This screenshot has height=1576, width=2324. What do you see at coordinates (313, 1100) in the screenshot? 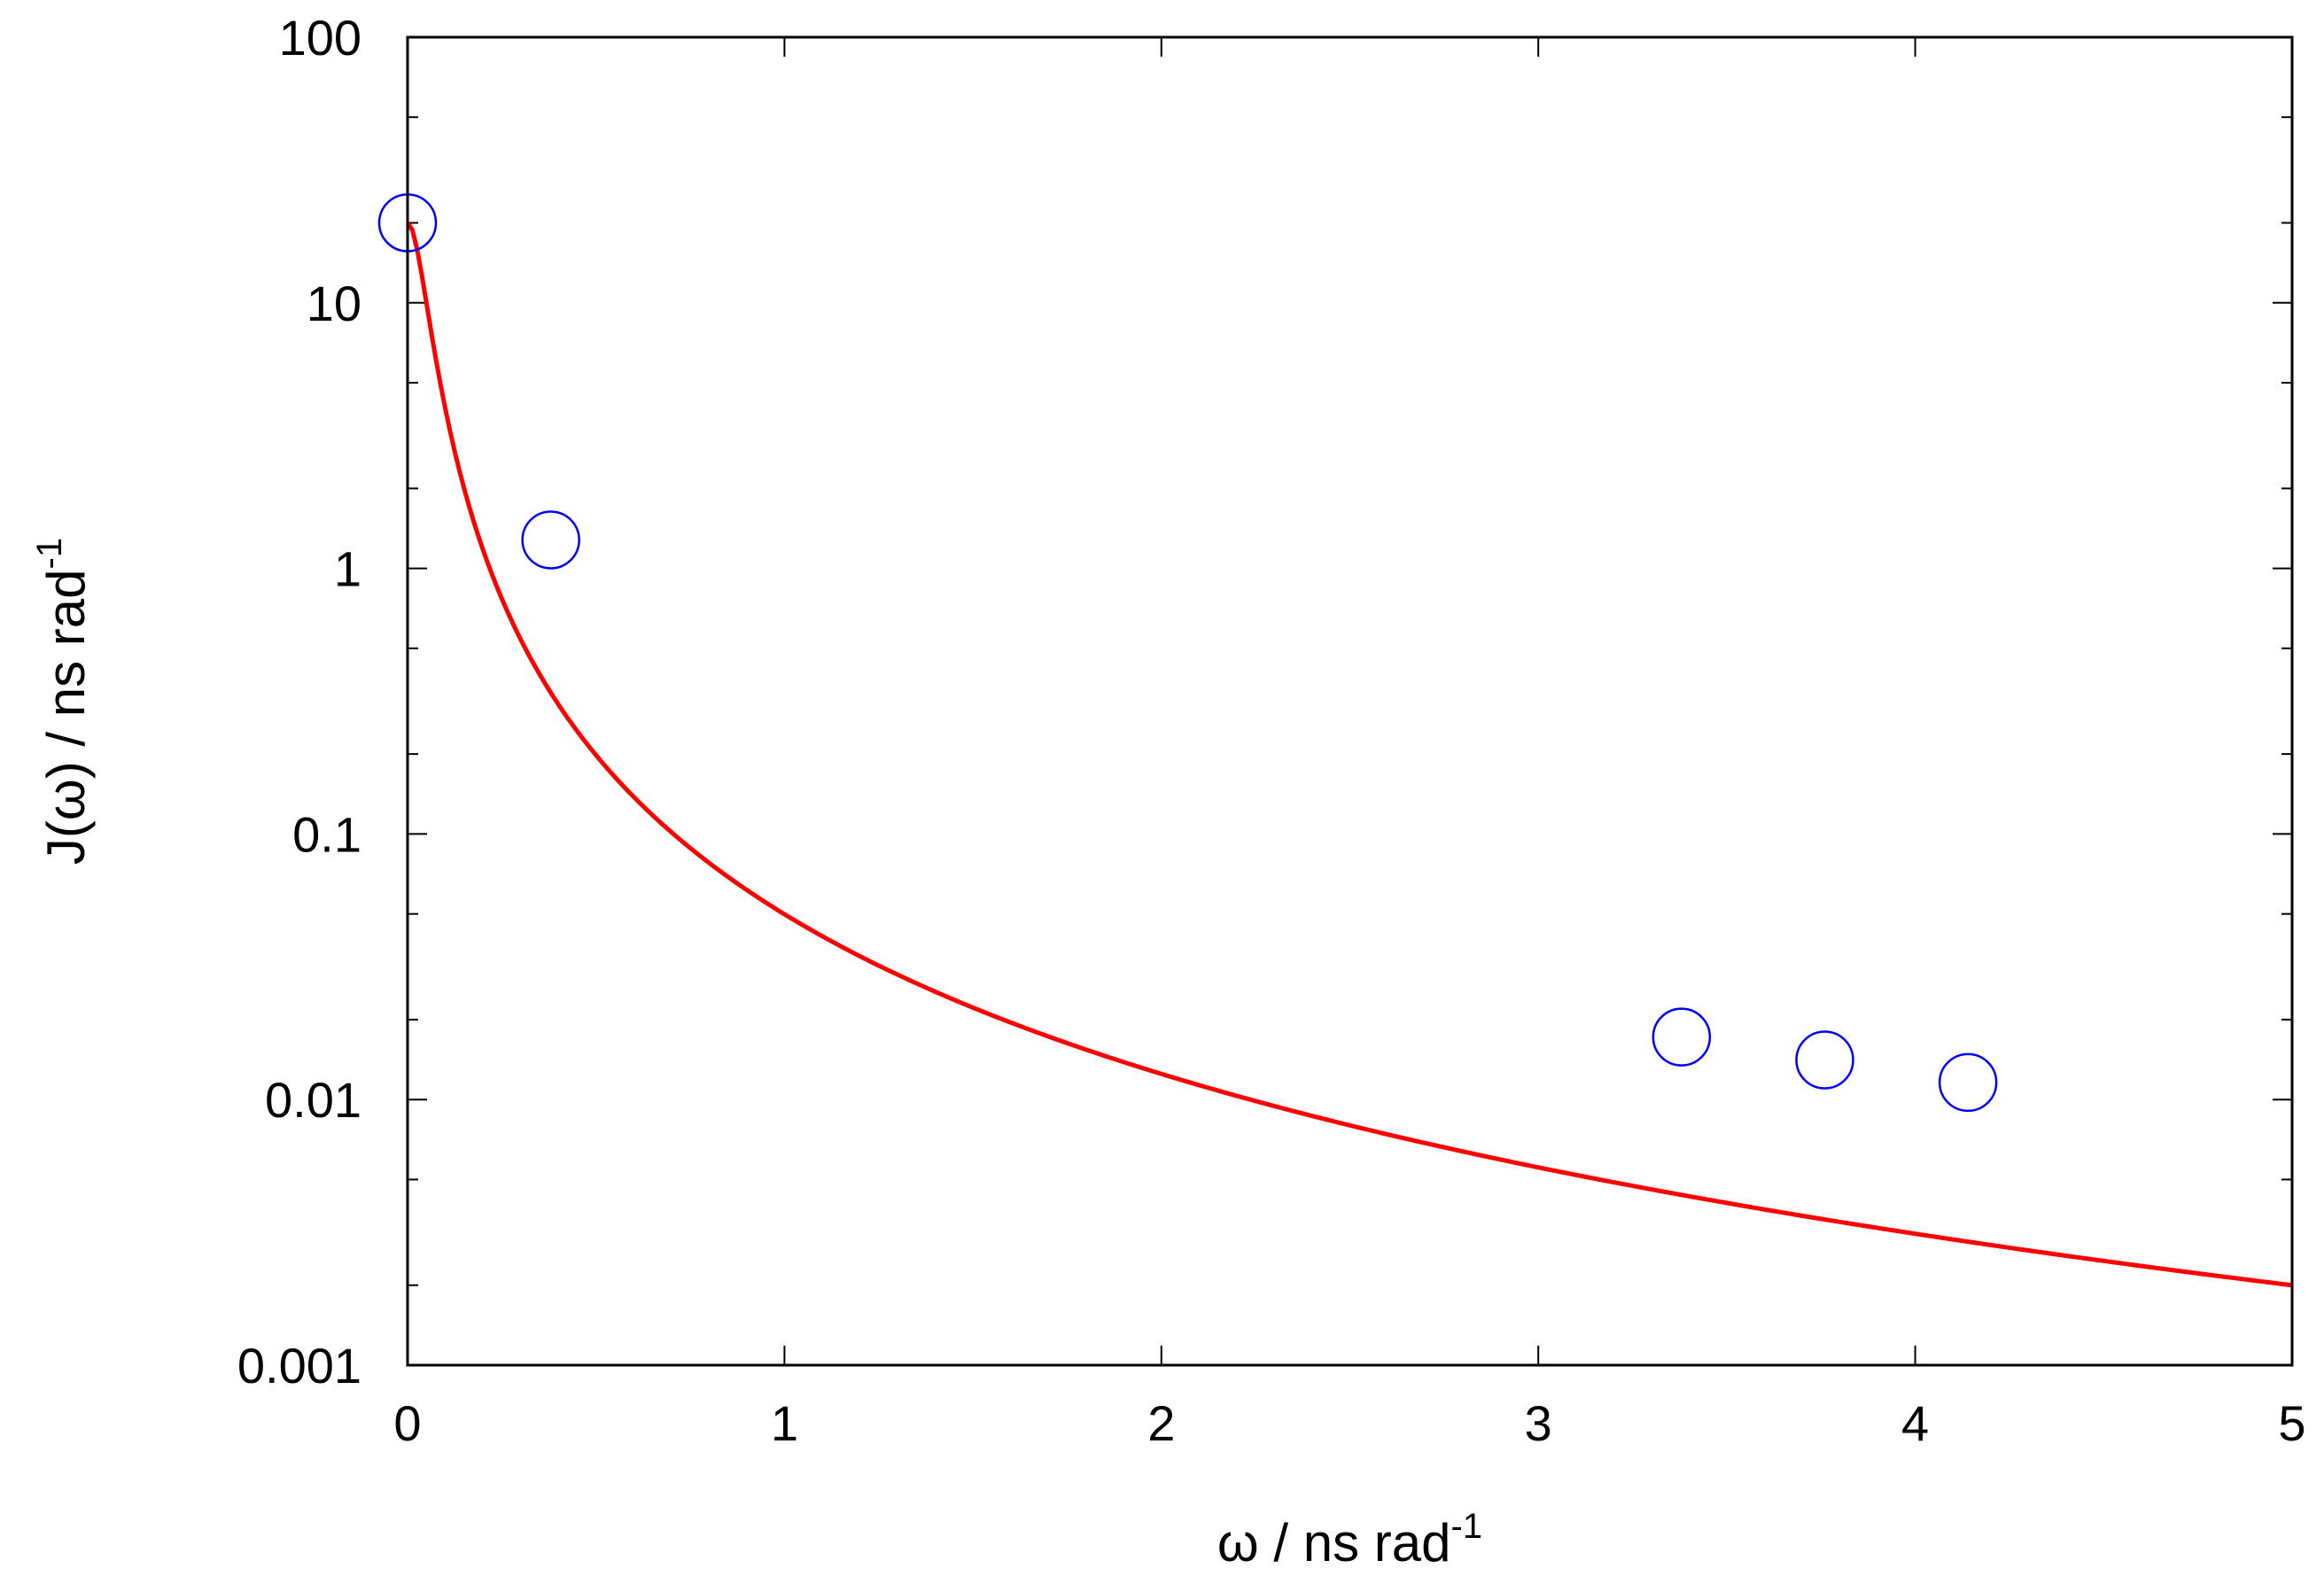
I see `y-tick-label-1: 0.01` at bounding box center [313, 1100].